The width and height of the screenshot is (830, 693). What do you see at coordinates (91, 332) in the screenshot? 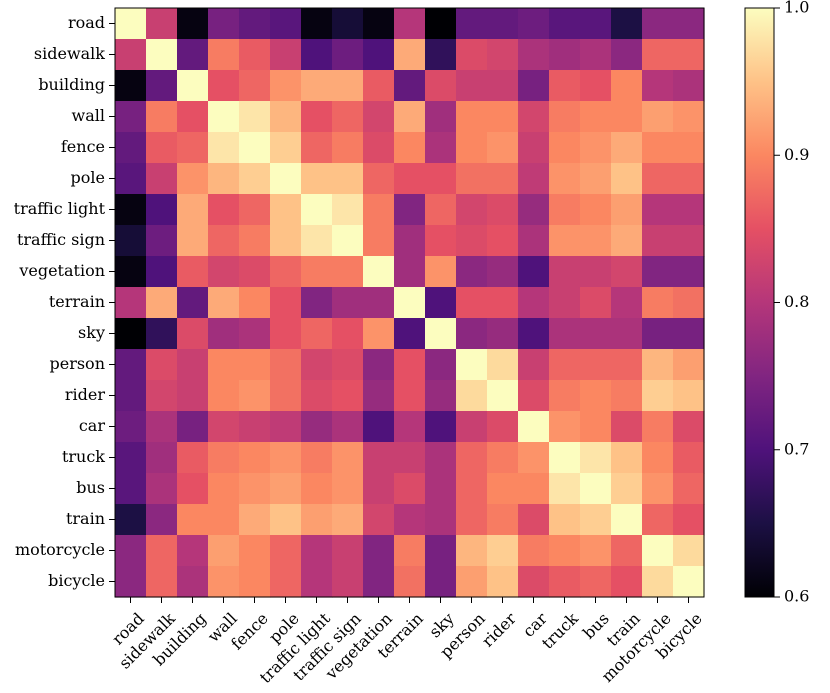
I see `y-tick-label: sky` at bounding box center [91, 332].